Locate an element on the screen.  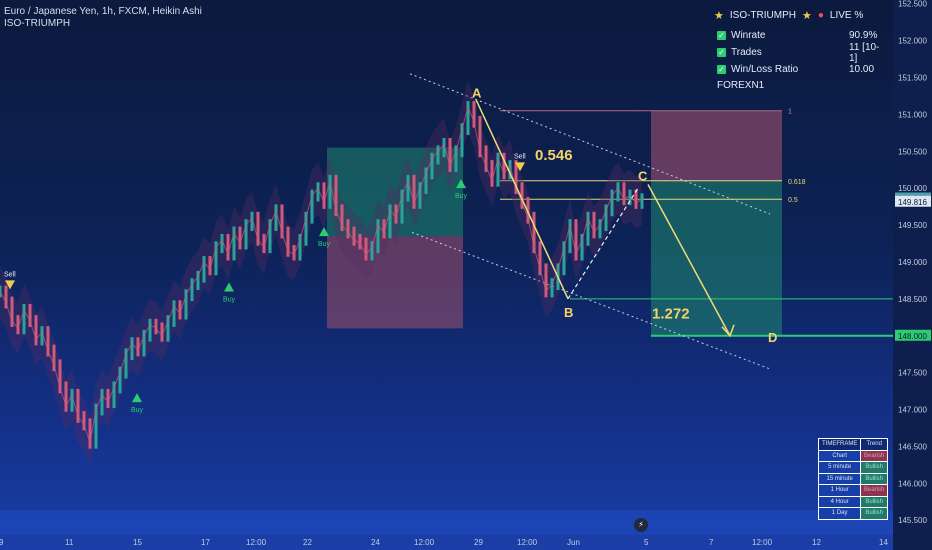
stats-tag: FOREXN1 is located at coordinates (741, 85).